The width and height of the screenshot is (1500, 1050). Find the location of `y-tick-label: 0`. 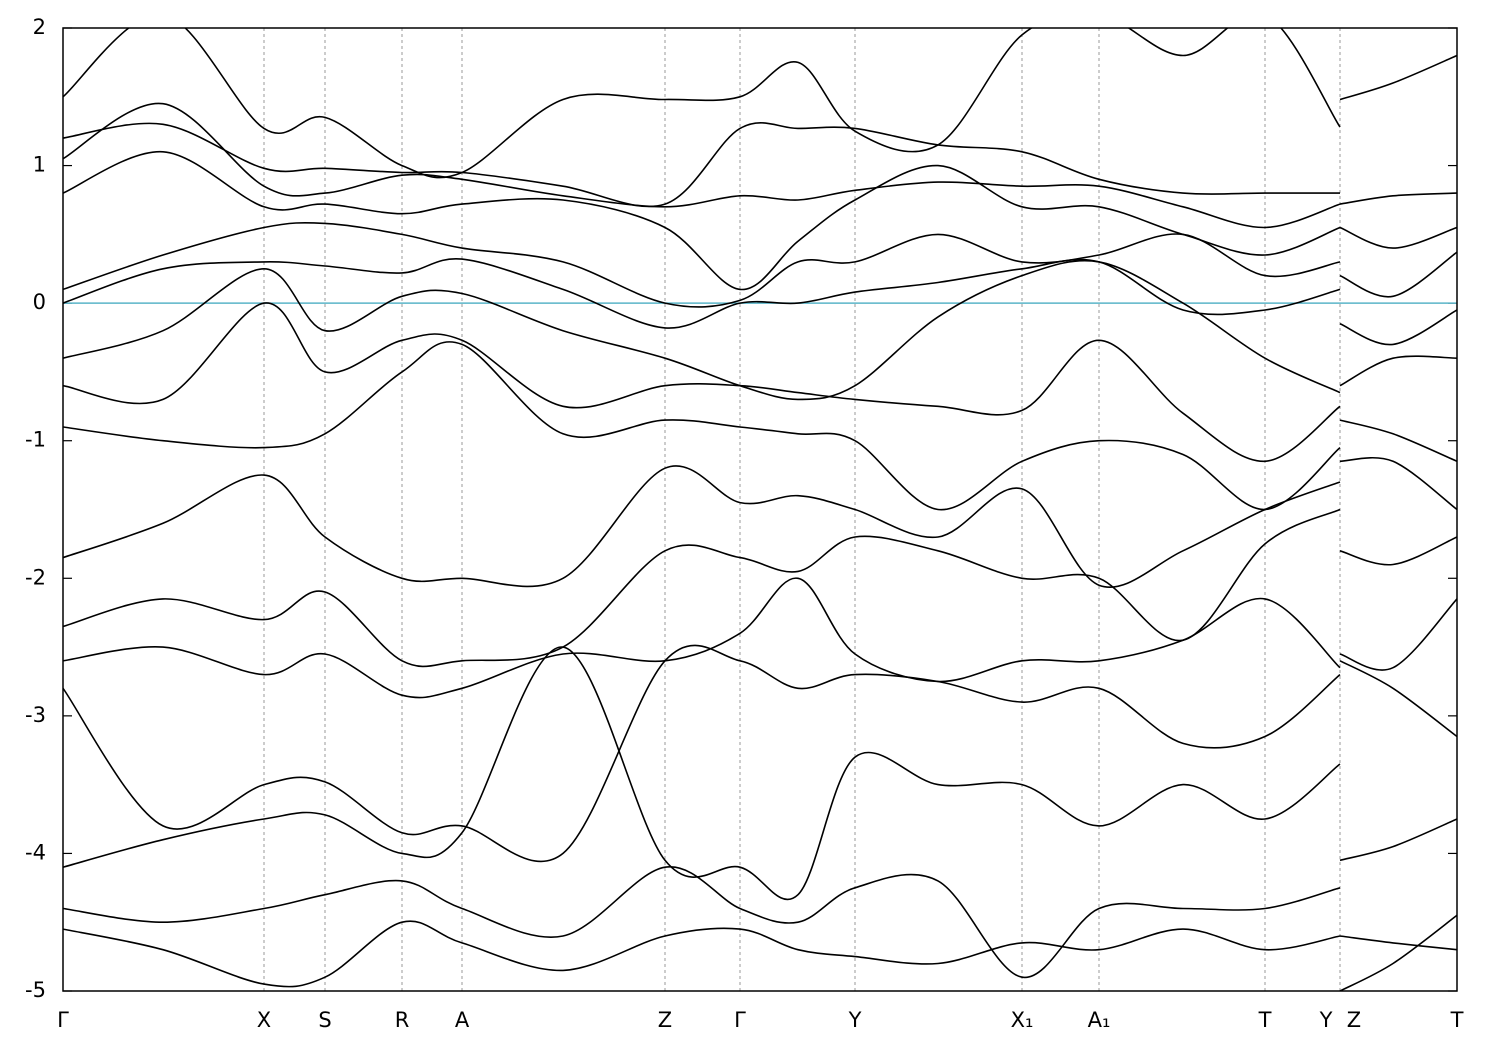

y-tick-label: 0 is located at coordinates (39, 302).